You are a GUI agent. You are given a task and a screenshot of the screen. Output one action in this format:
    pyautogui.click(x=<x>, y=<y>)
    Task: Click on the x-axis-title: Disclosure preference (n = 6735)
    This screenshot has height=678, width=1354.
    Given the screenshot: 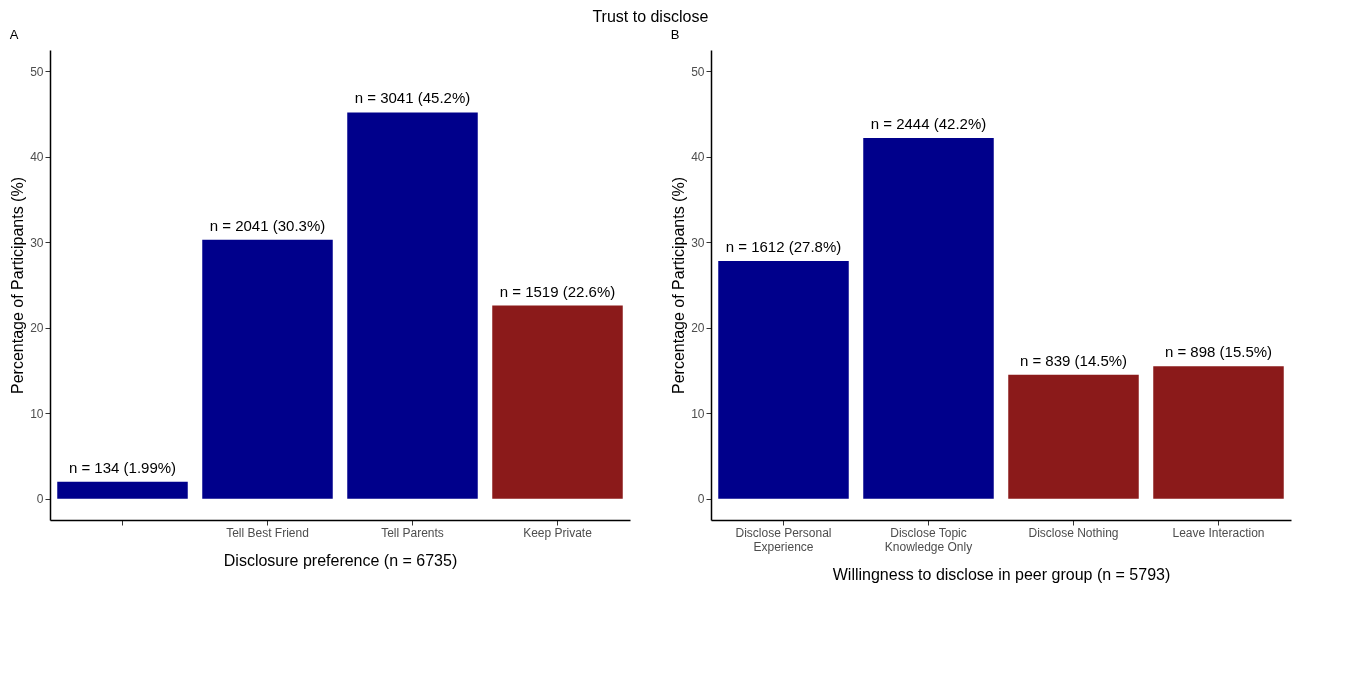 What is the action you would take?
    pyautogui.click(x=340, y=560)
    